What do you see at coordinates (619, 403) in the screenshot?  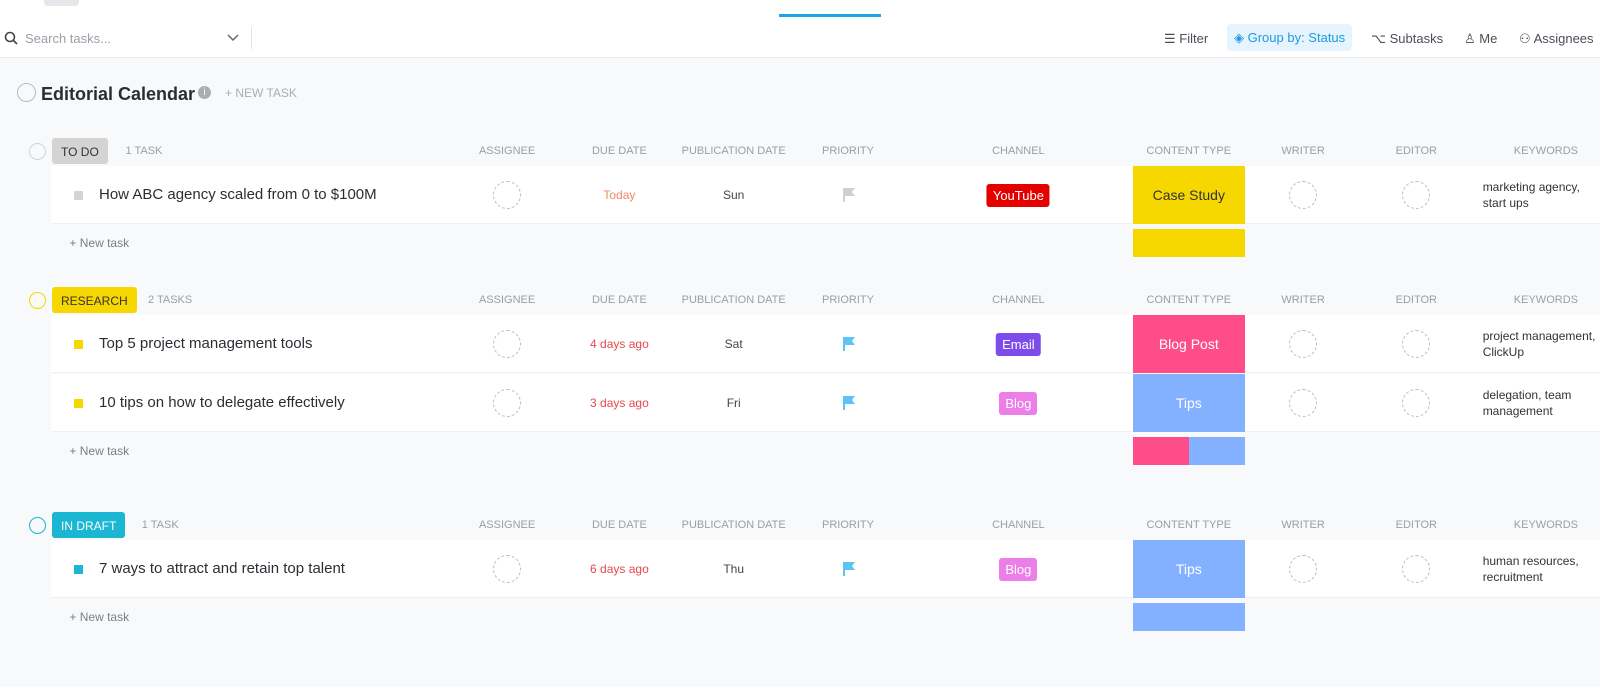 I see `due-date: 3 days ago` at bounding box center [619, 403].